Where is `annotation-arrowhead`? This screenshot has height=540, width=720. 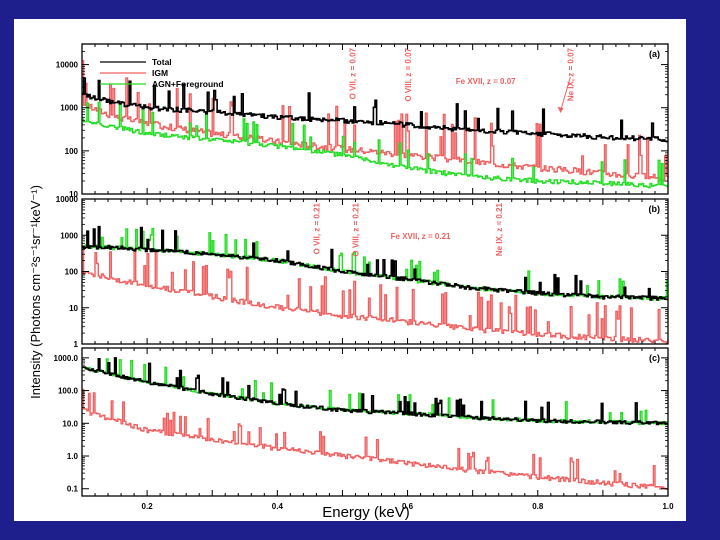
annotation-arrowhead is located at coordinates (560, 110).